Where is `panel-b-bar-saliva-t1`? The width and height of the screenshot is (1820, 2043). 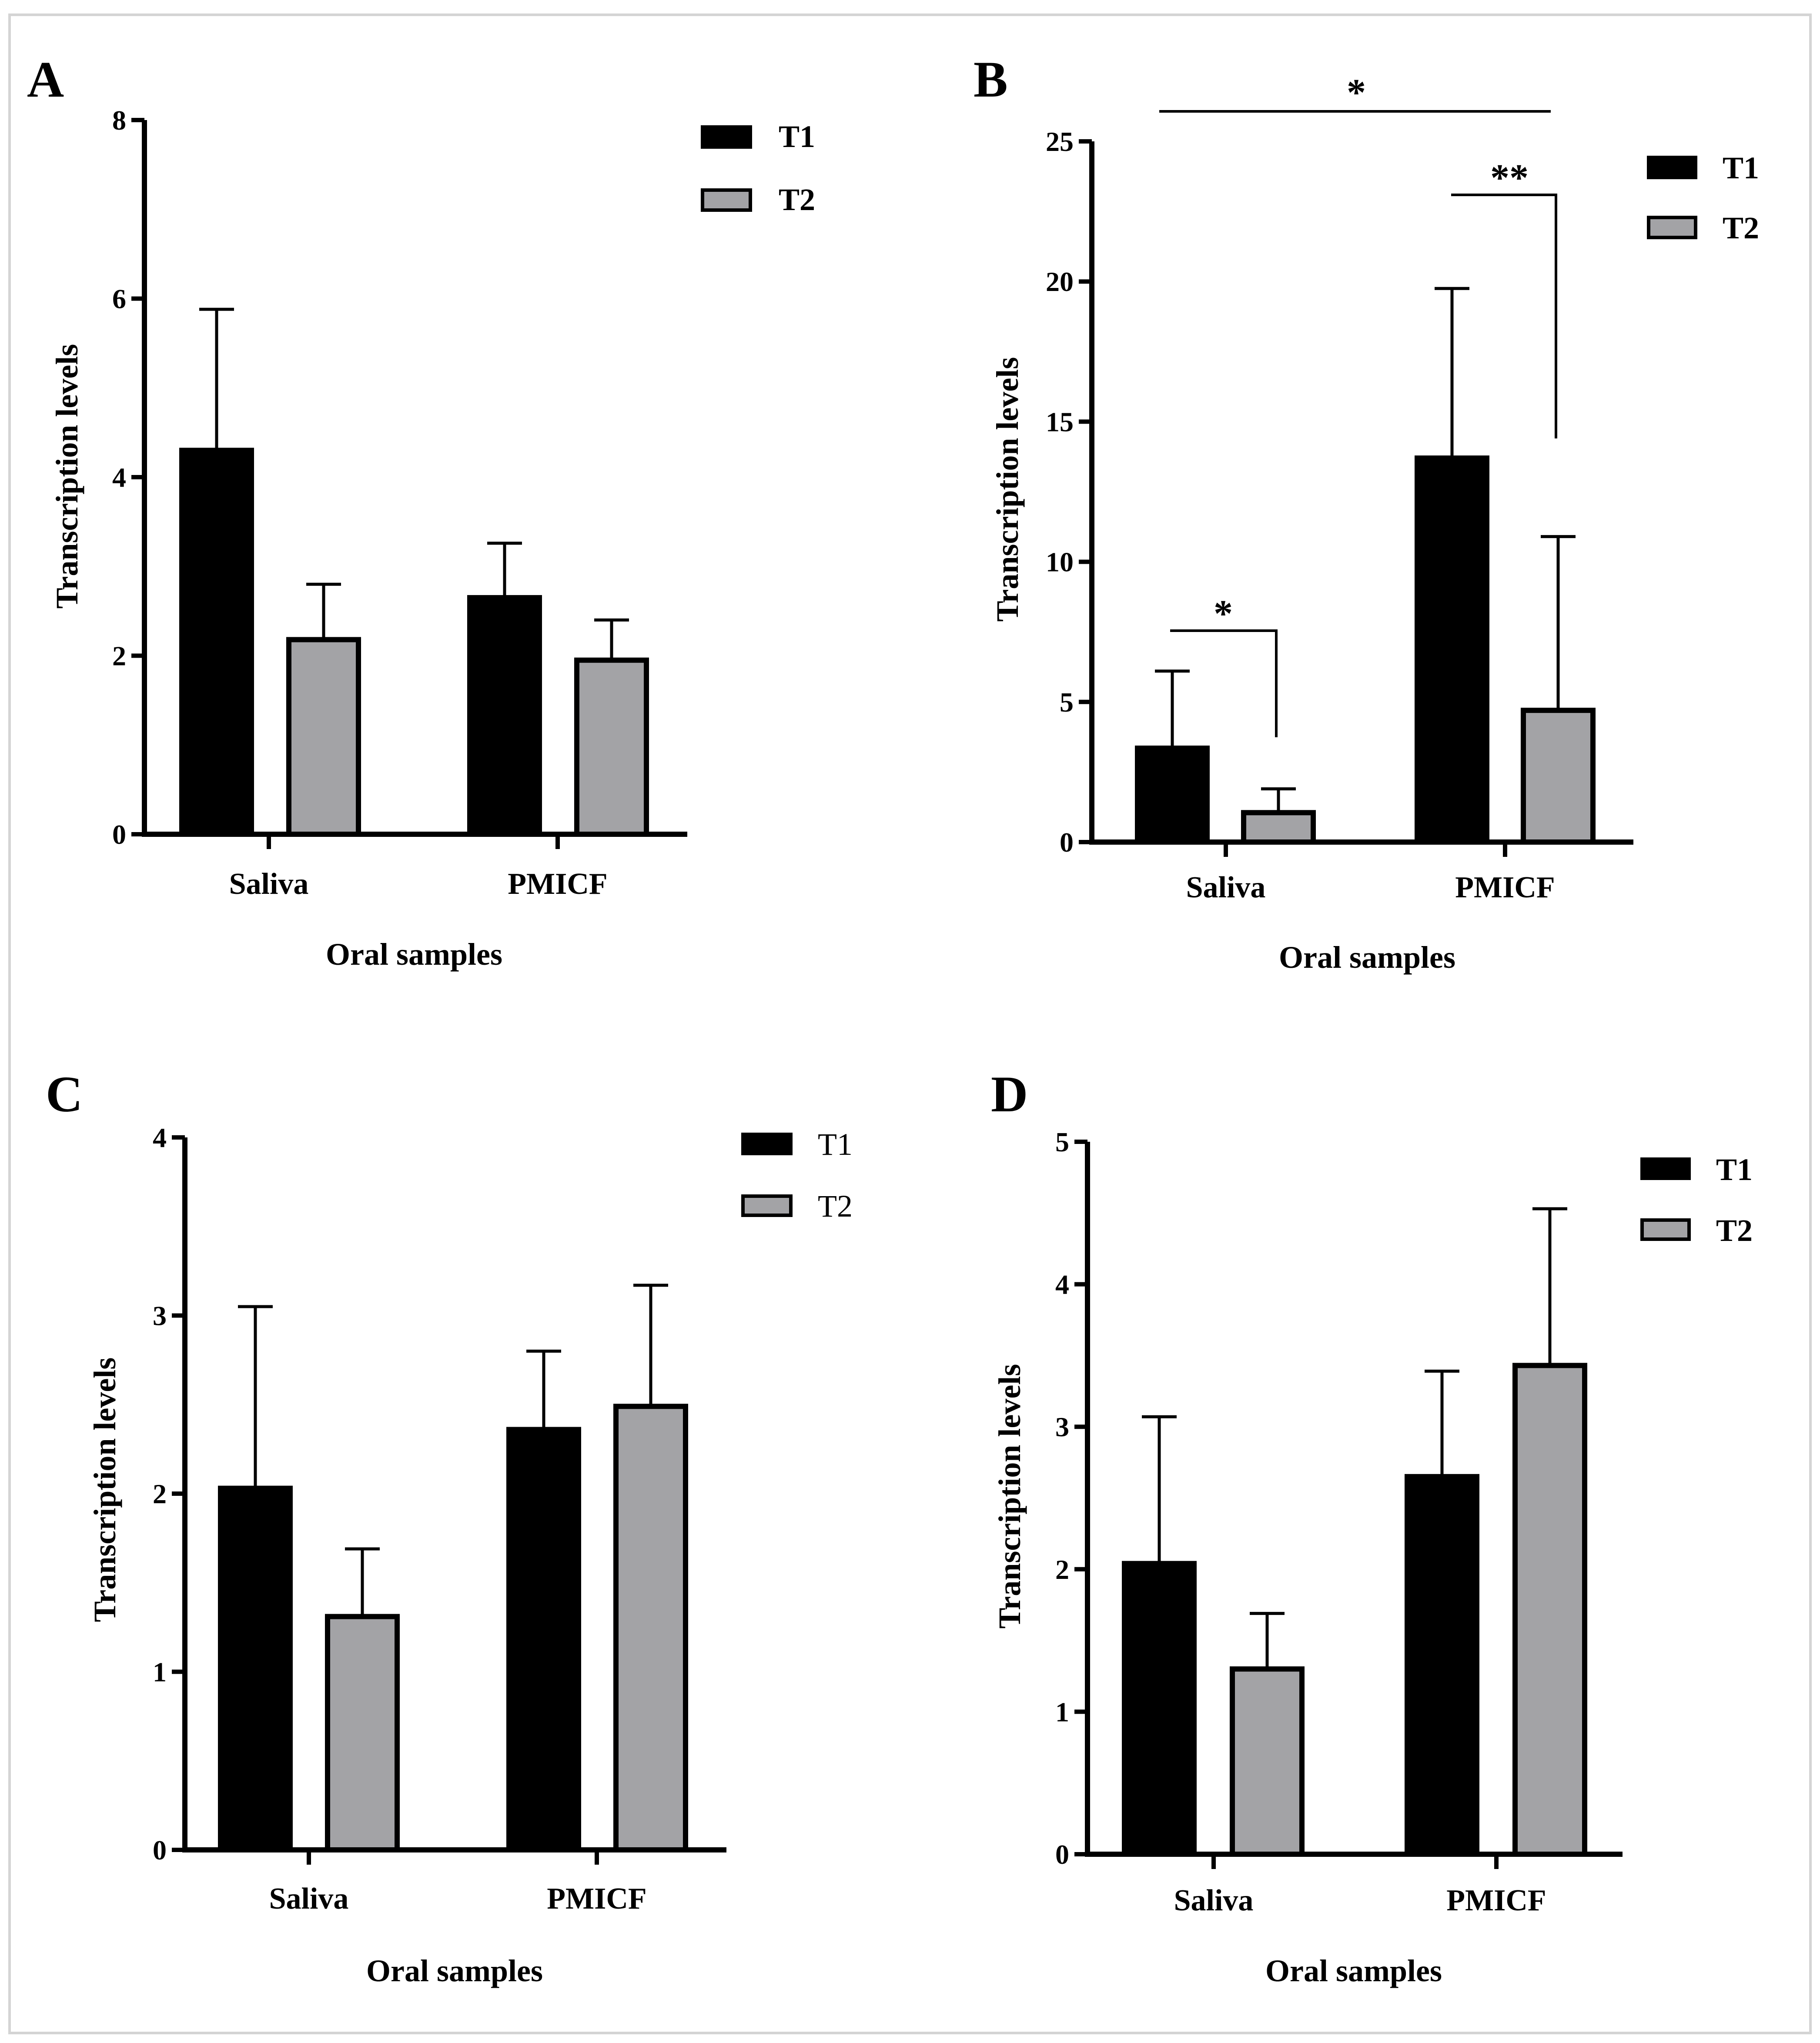 panel-b-bar-saliva-t1 is located at coordinates (1172, 795).